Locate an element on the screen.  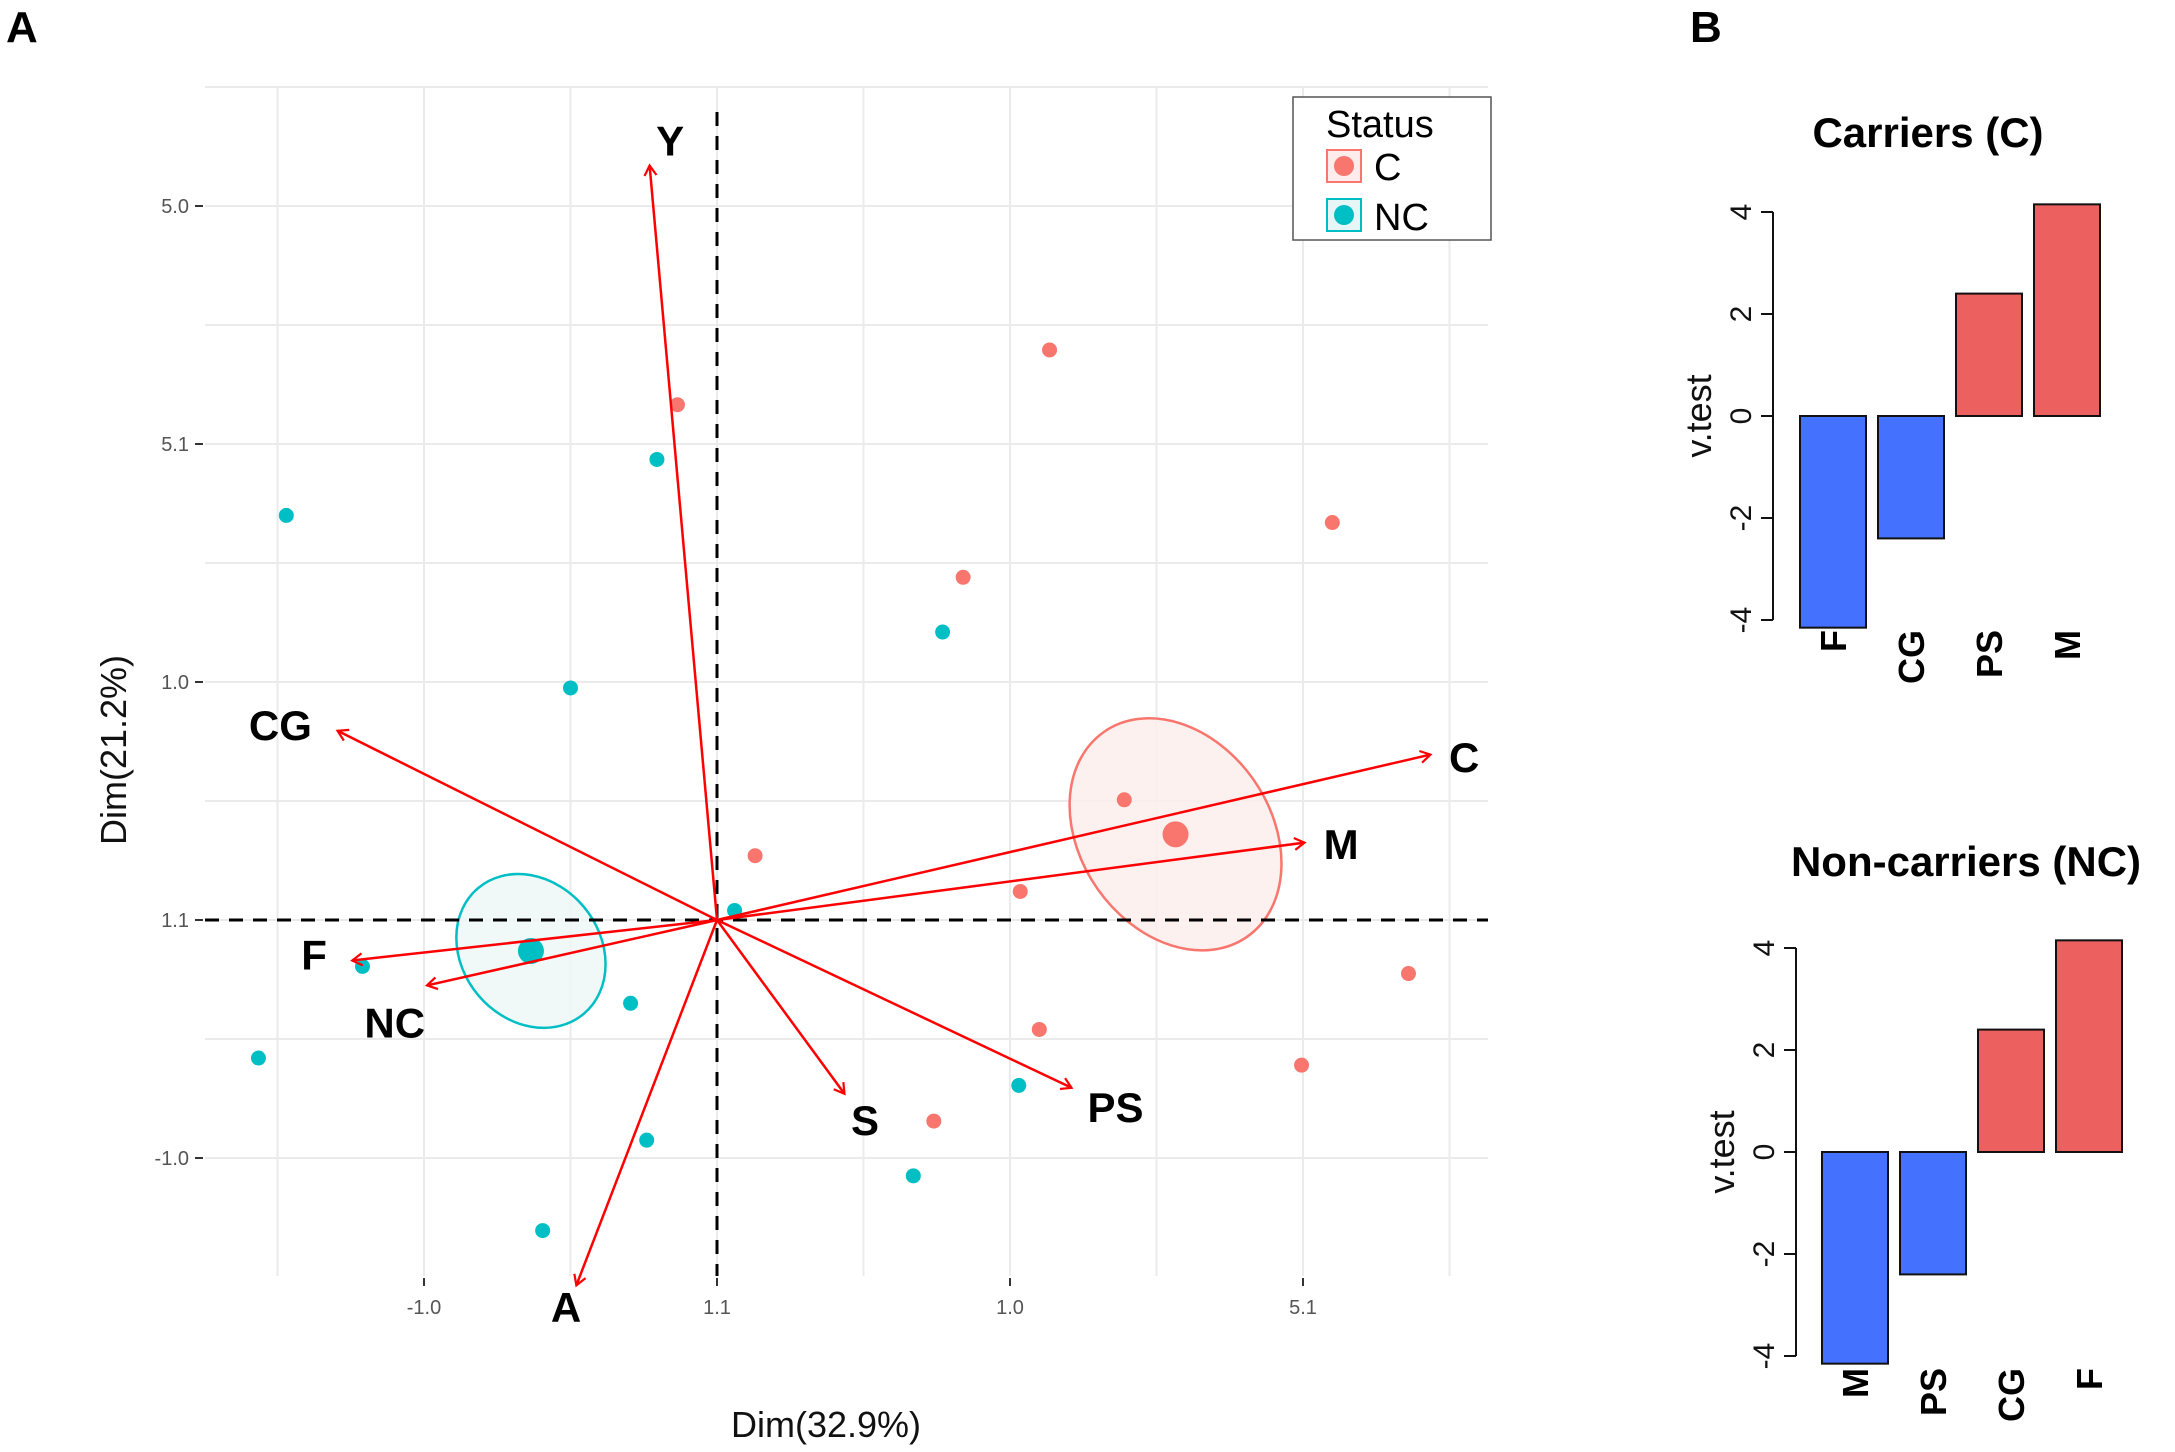
bar-chart-carriers: Carriers (C) -4 -2 0 2 4 v.test F CG PS M is located at coordinates (1889, 396).